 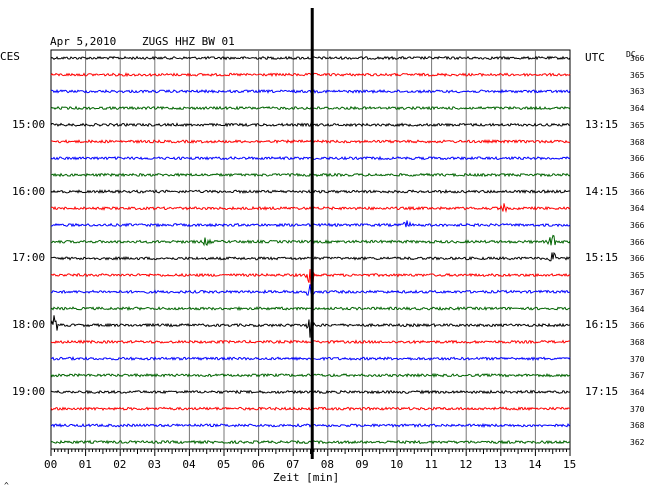 I want to click on x-tick-label: 09, so click(x=362, y=464).